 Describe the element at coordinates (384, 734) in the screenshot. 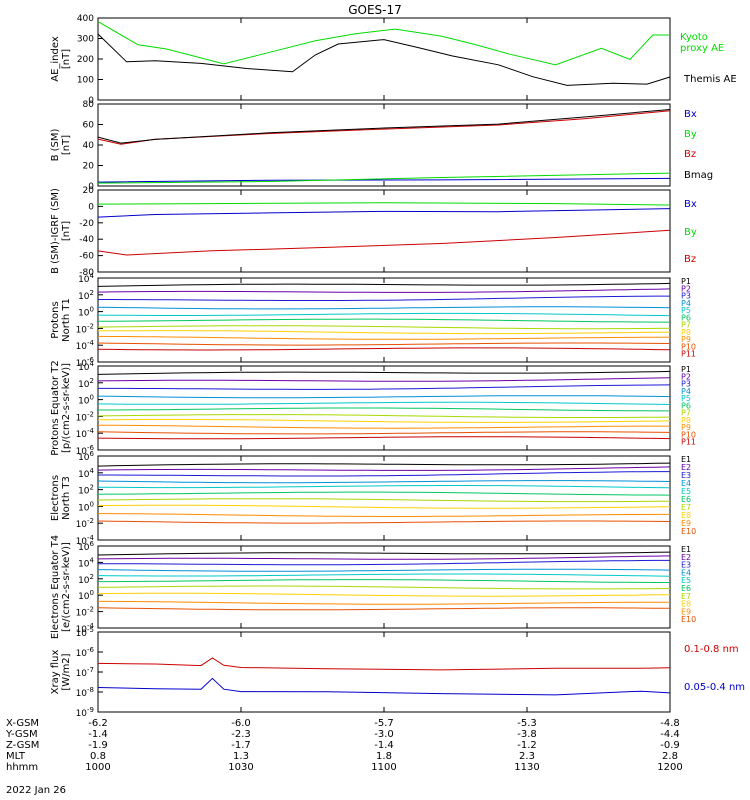

I see `footer-value: -3.0` at that location.